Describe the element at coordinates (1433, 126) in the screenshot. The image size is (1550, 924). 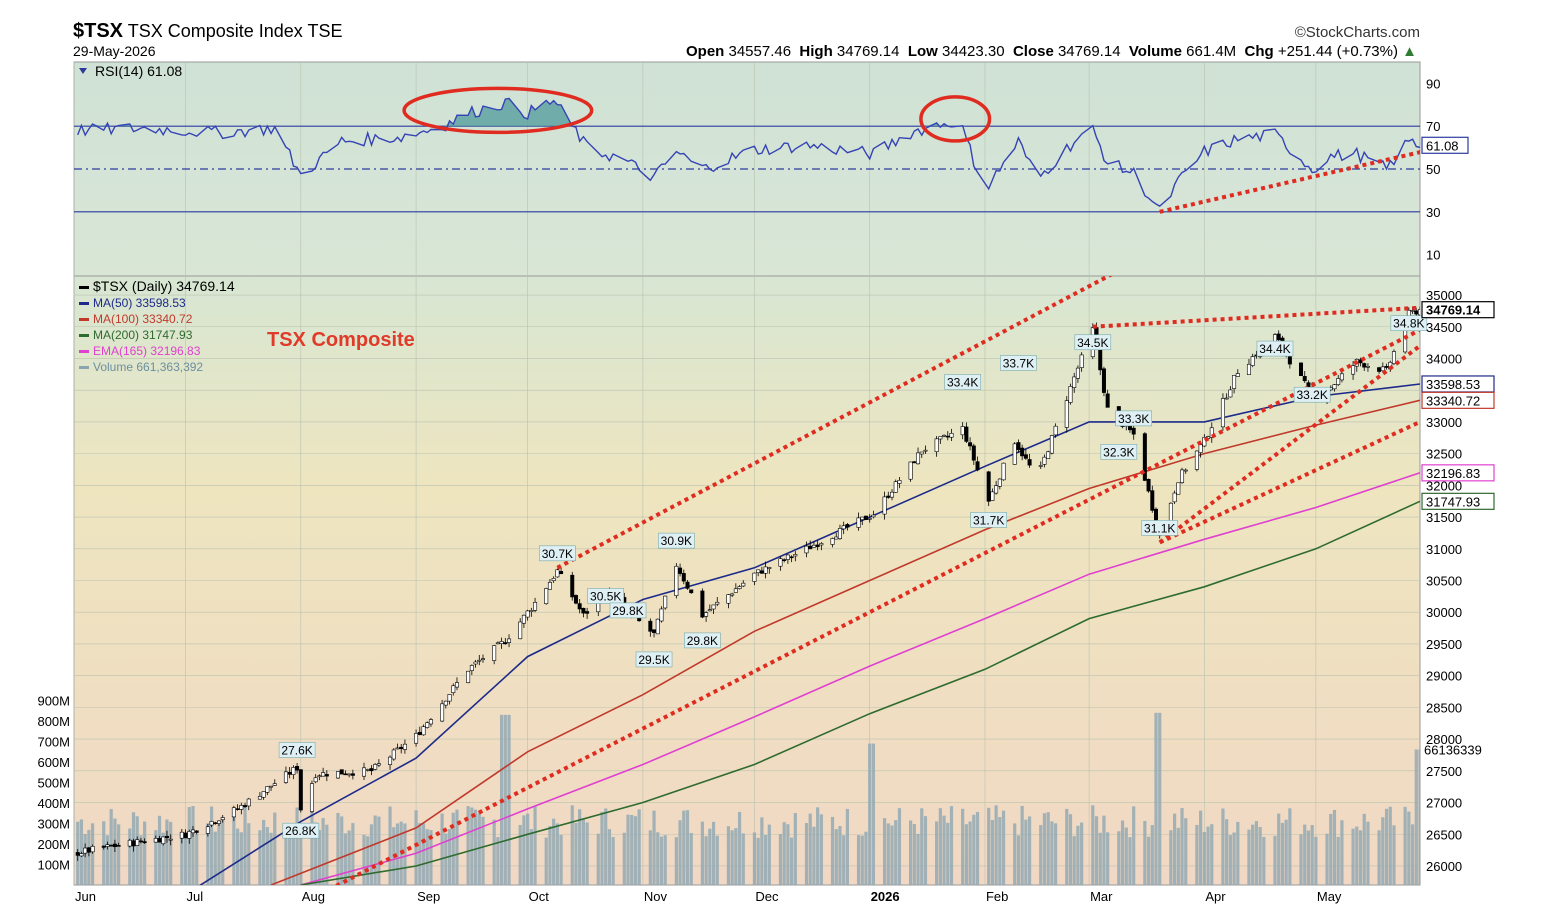
I see `rsi-tick-label: 70` at that location.